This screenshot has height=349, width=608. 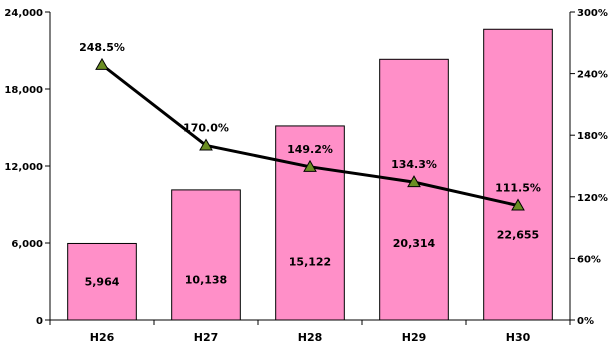 What do you see at coordinates (592, 198) in the screenshot?
I see `right-tick-label: 120%` at bounding box center [592, 198].